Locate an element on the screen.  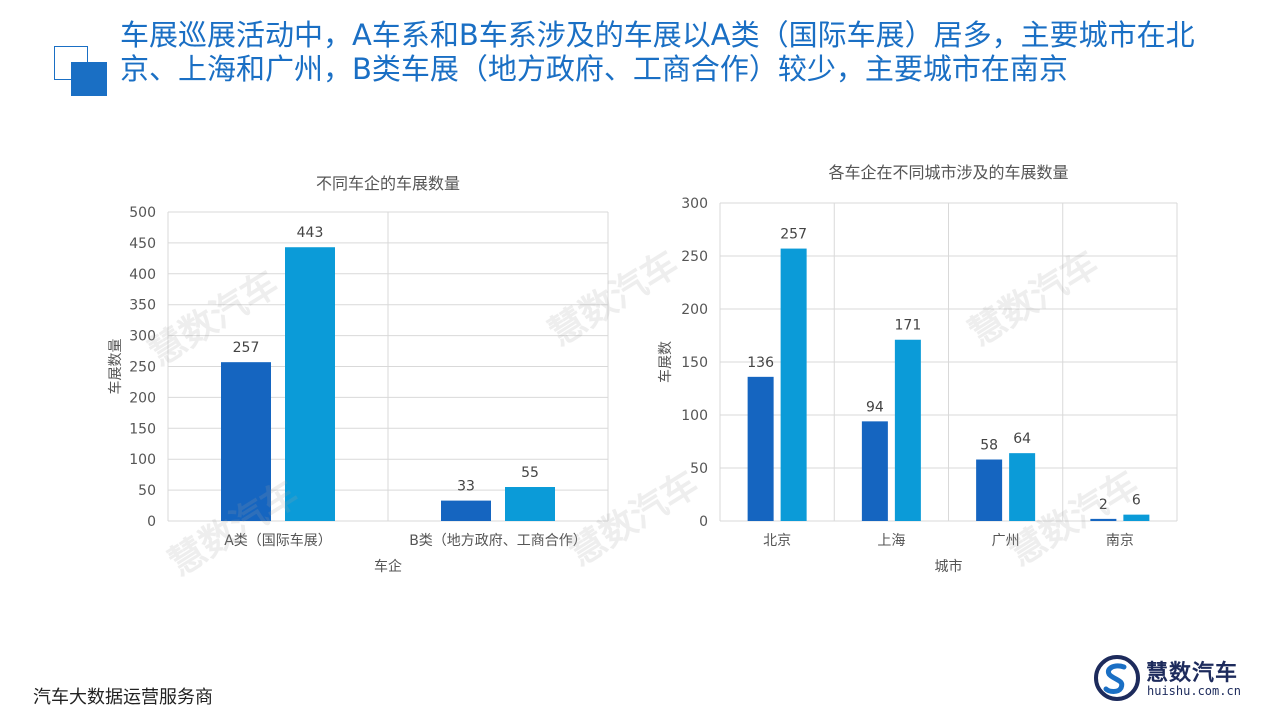
brand-logo: 慧数汽车 huishu.com.cn is located at coordinates (1179, 681).